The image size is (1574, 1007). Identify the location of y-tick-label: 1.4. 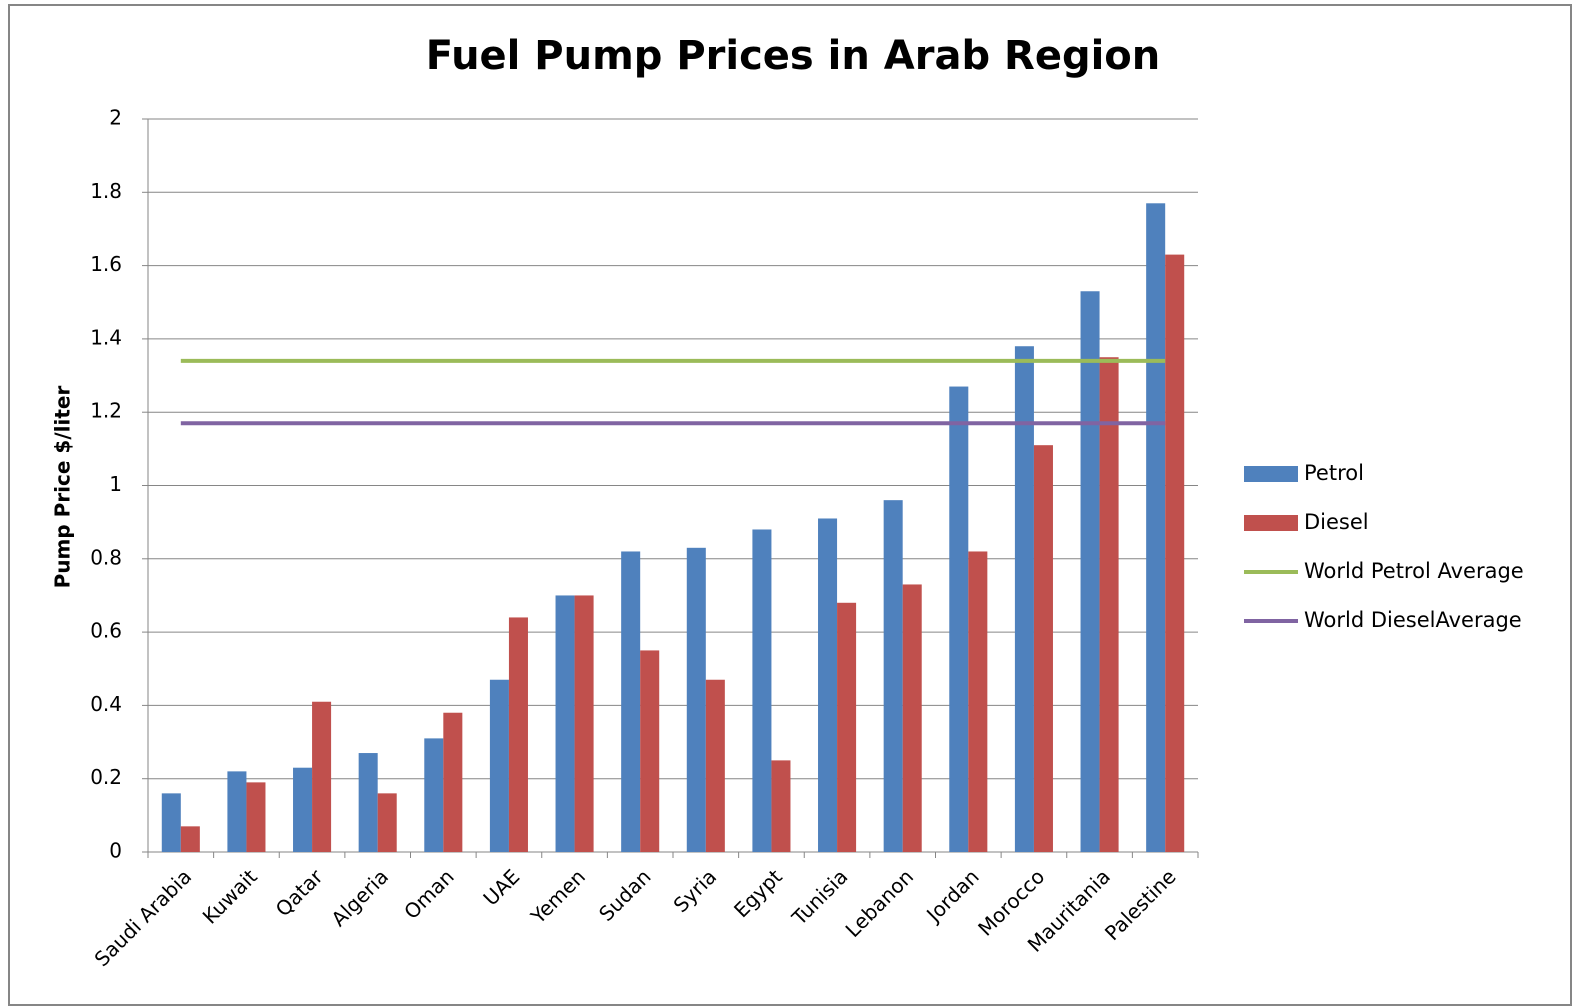
(106, 337).